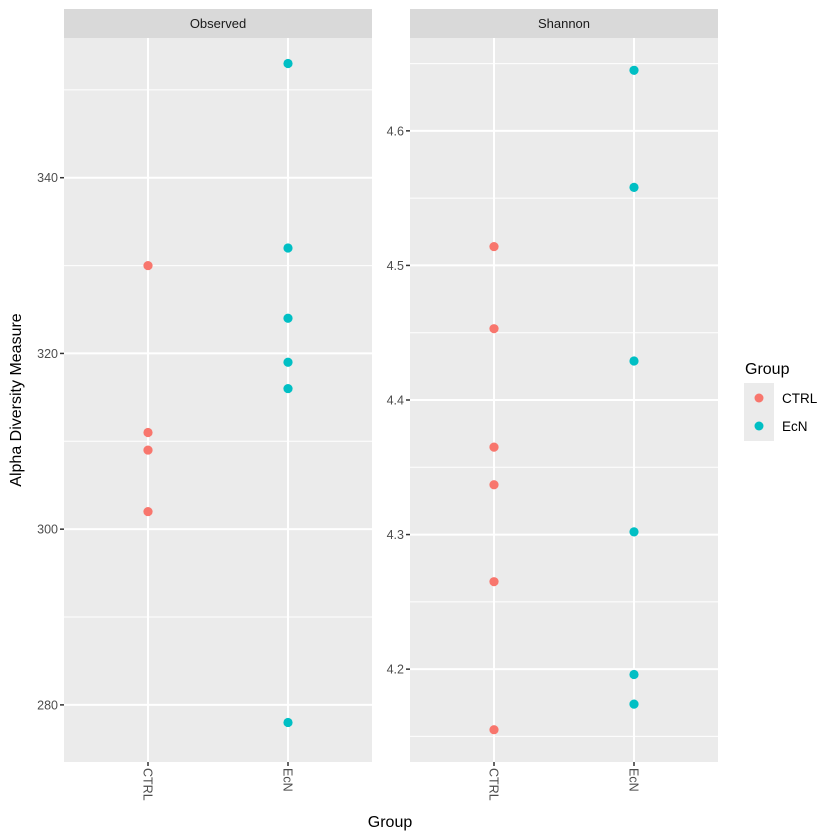 The height and width of the screenshot is (840, 840). What do you see at coordinates (767, 369) in the screenshot?
I see `legend-title: Group` at bounding box center [767, 369].